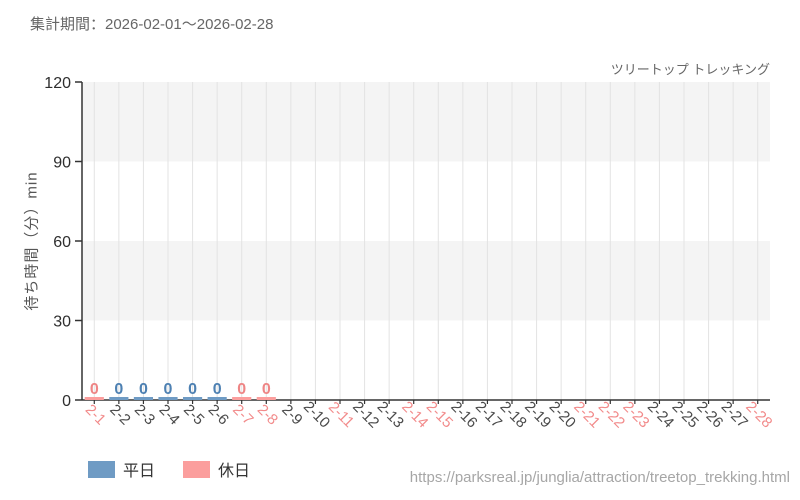 The height and width of the screenshot is (500, 800). I want to click on x-tick-label-2-3: 2-3, so click(144, 414).